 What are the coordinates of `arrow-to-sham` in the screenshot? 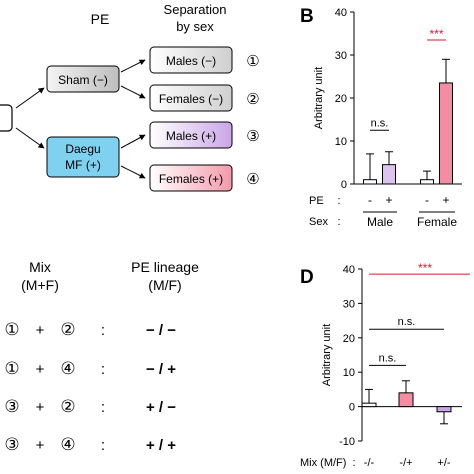 It's located at (30, 98).